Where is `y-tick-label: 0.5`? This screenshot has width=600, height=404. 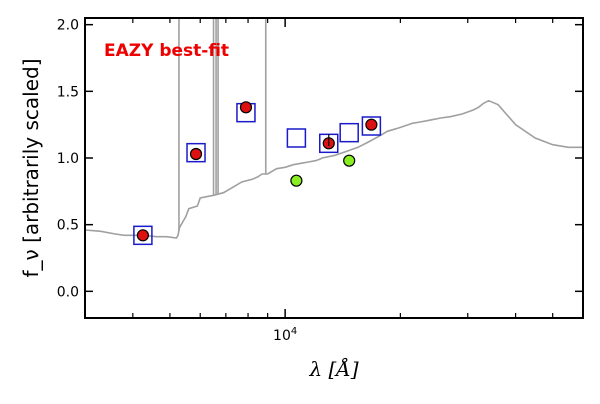
y-tick-label: 0.5 is located at coordinates (68, 226).